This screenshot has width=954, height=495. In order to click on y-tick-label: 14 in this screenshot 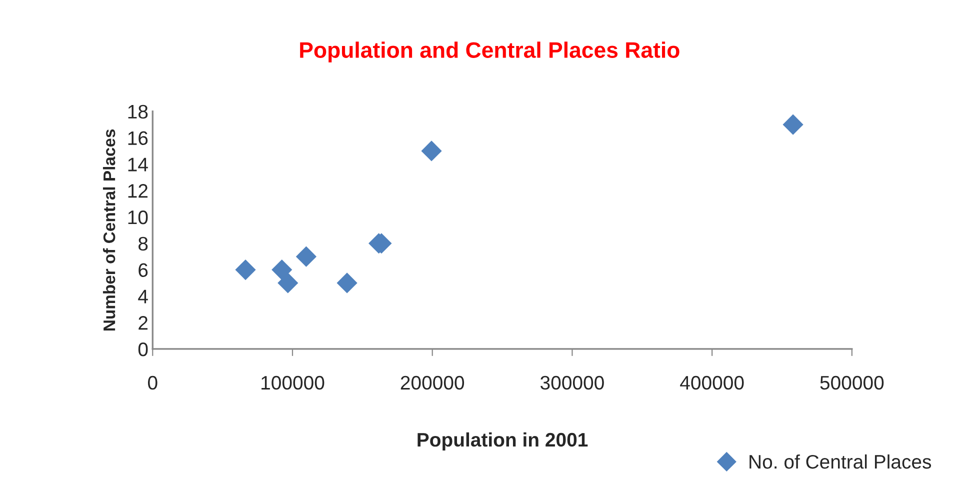, I will do `click(138, 165)`.